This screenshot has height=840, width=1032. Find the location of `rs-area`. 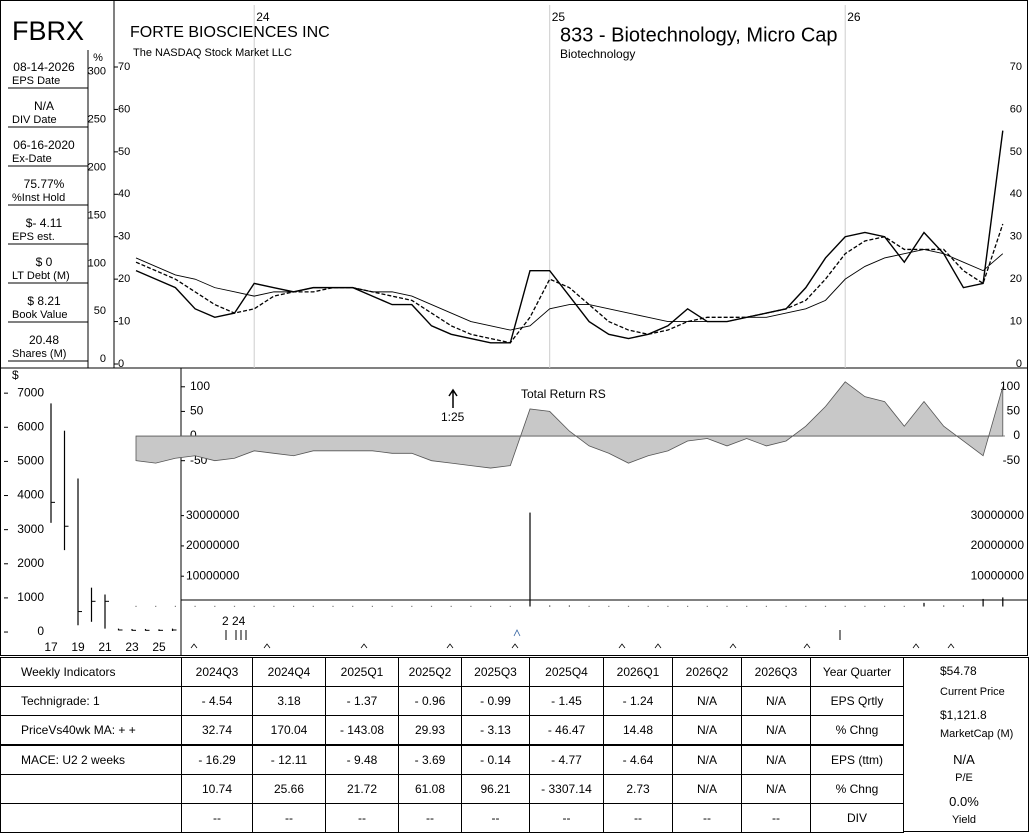

rs-area is located at coordinates (569, 425).